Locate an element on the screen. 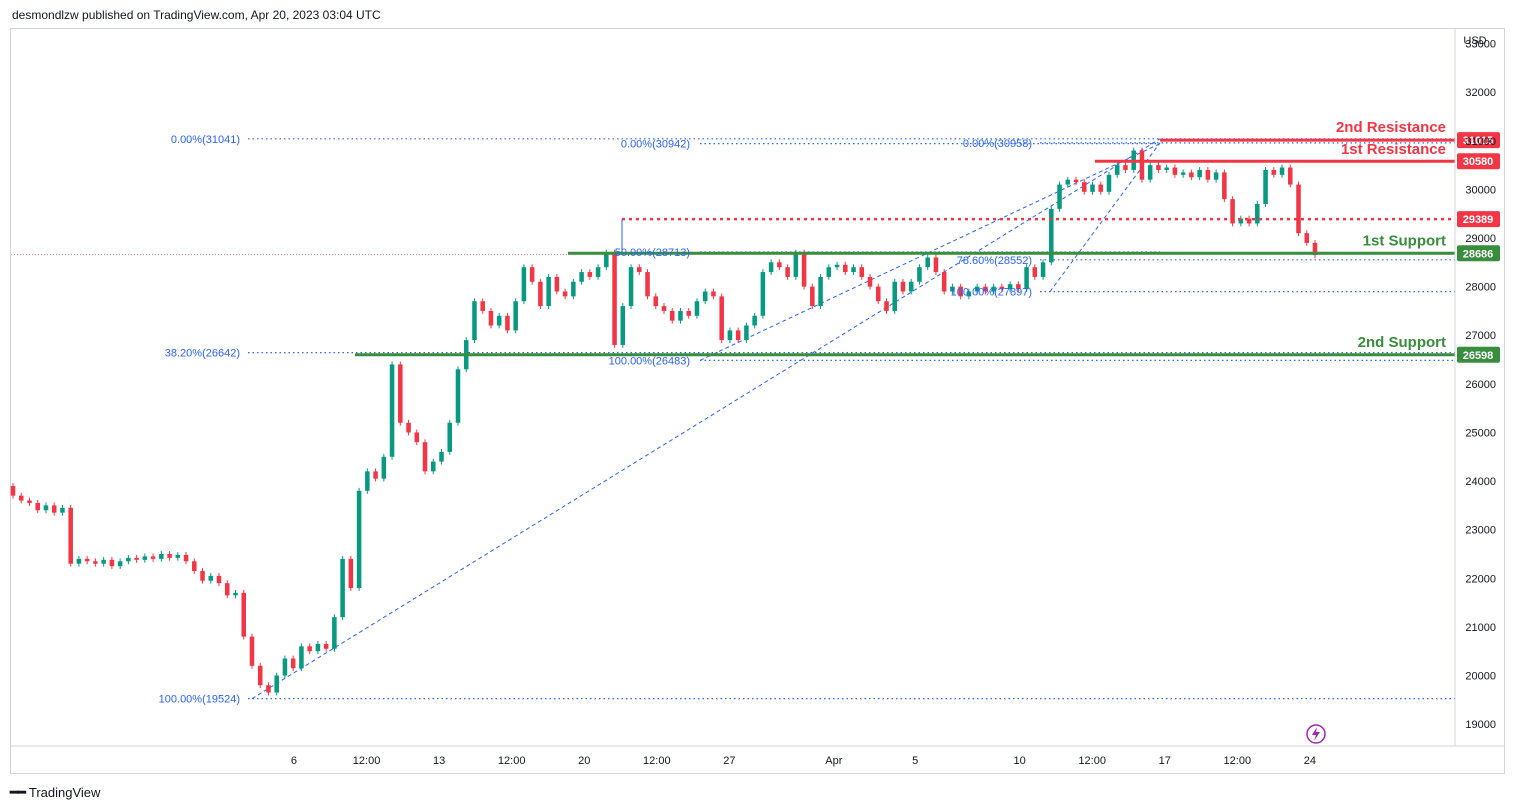 This screenshot has height=810, width=1515. y-tick-label: 20000 is located at coordinates (1480, 677).